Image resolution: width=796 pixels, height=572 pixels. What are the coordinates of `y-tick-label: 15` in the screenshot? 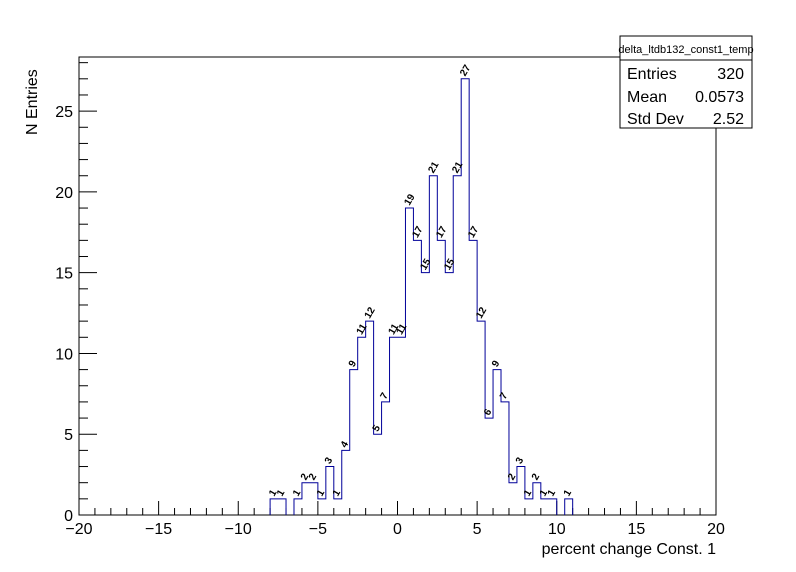 It's located at (64, 274).